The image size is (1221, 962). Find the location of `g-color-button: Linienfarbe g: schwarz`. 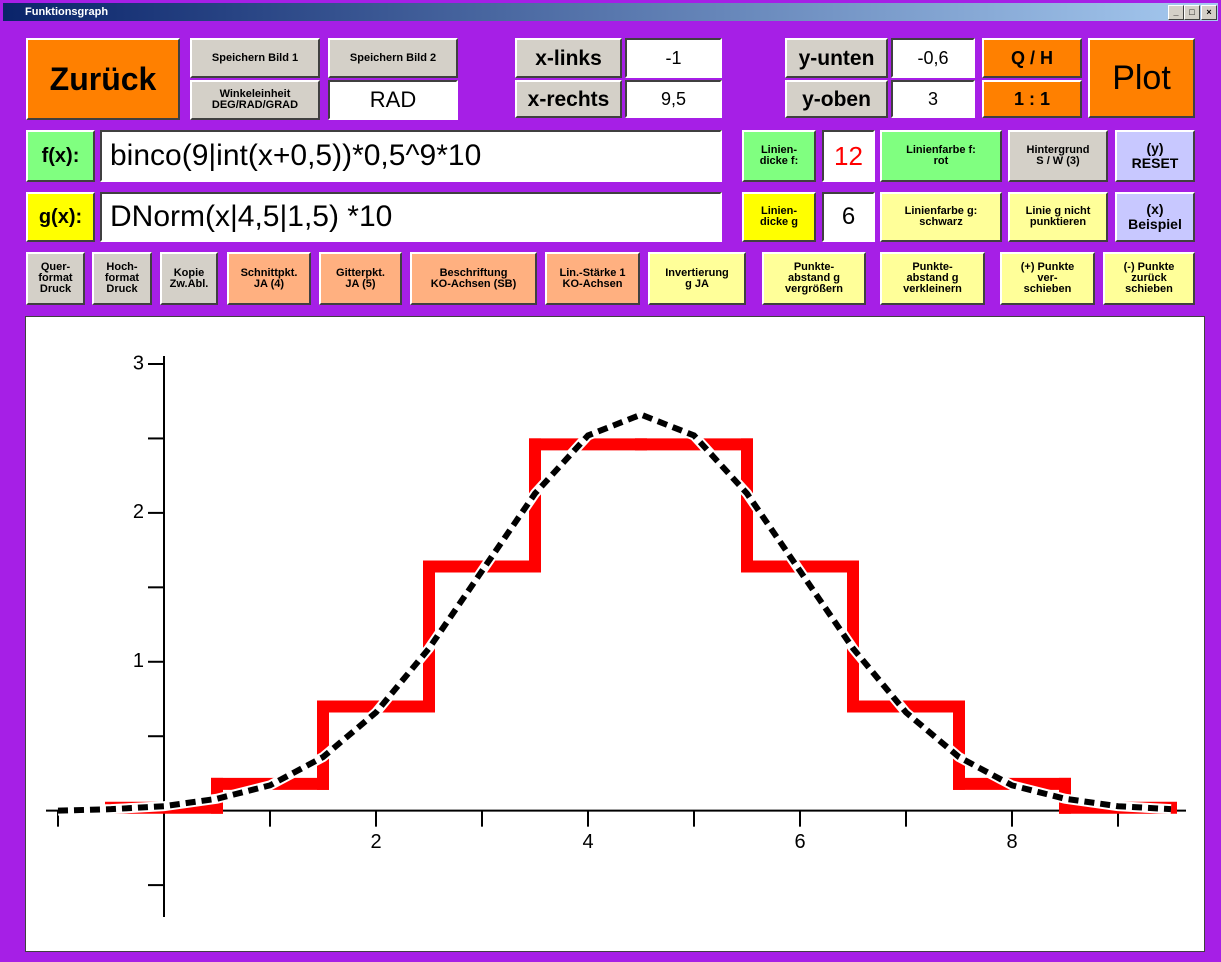

g-color-button: Linienfarbe g: schwarz is located at coordinates (941, 217).